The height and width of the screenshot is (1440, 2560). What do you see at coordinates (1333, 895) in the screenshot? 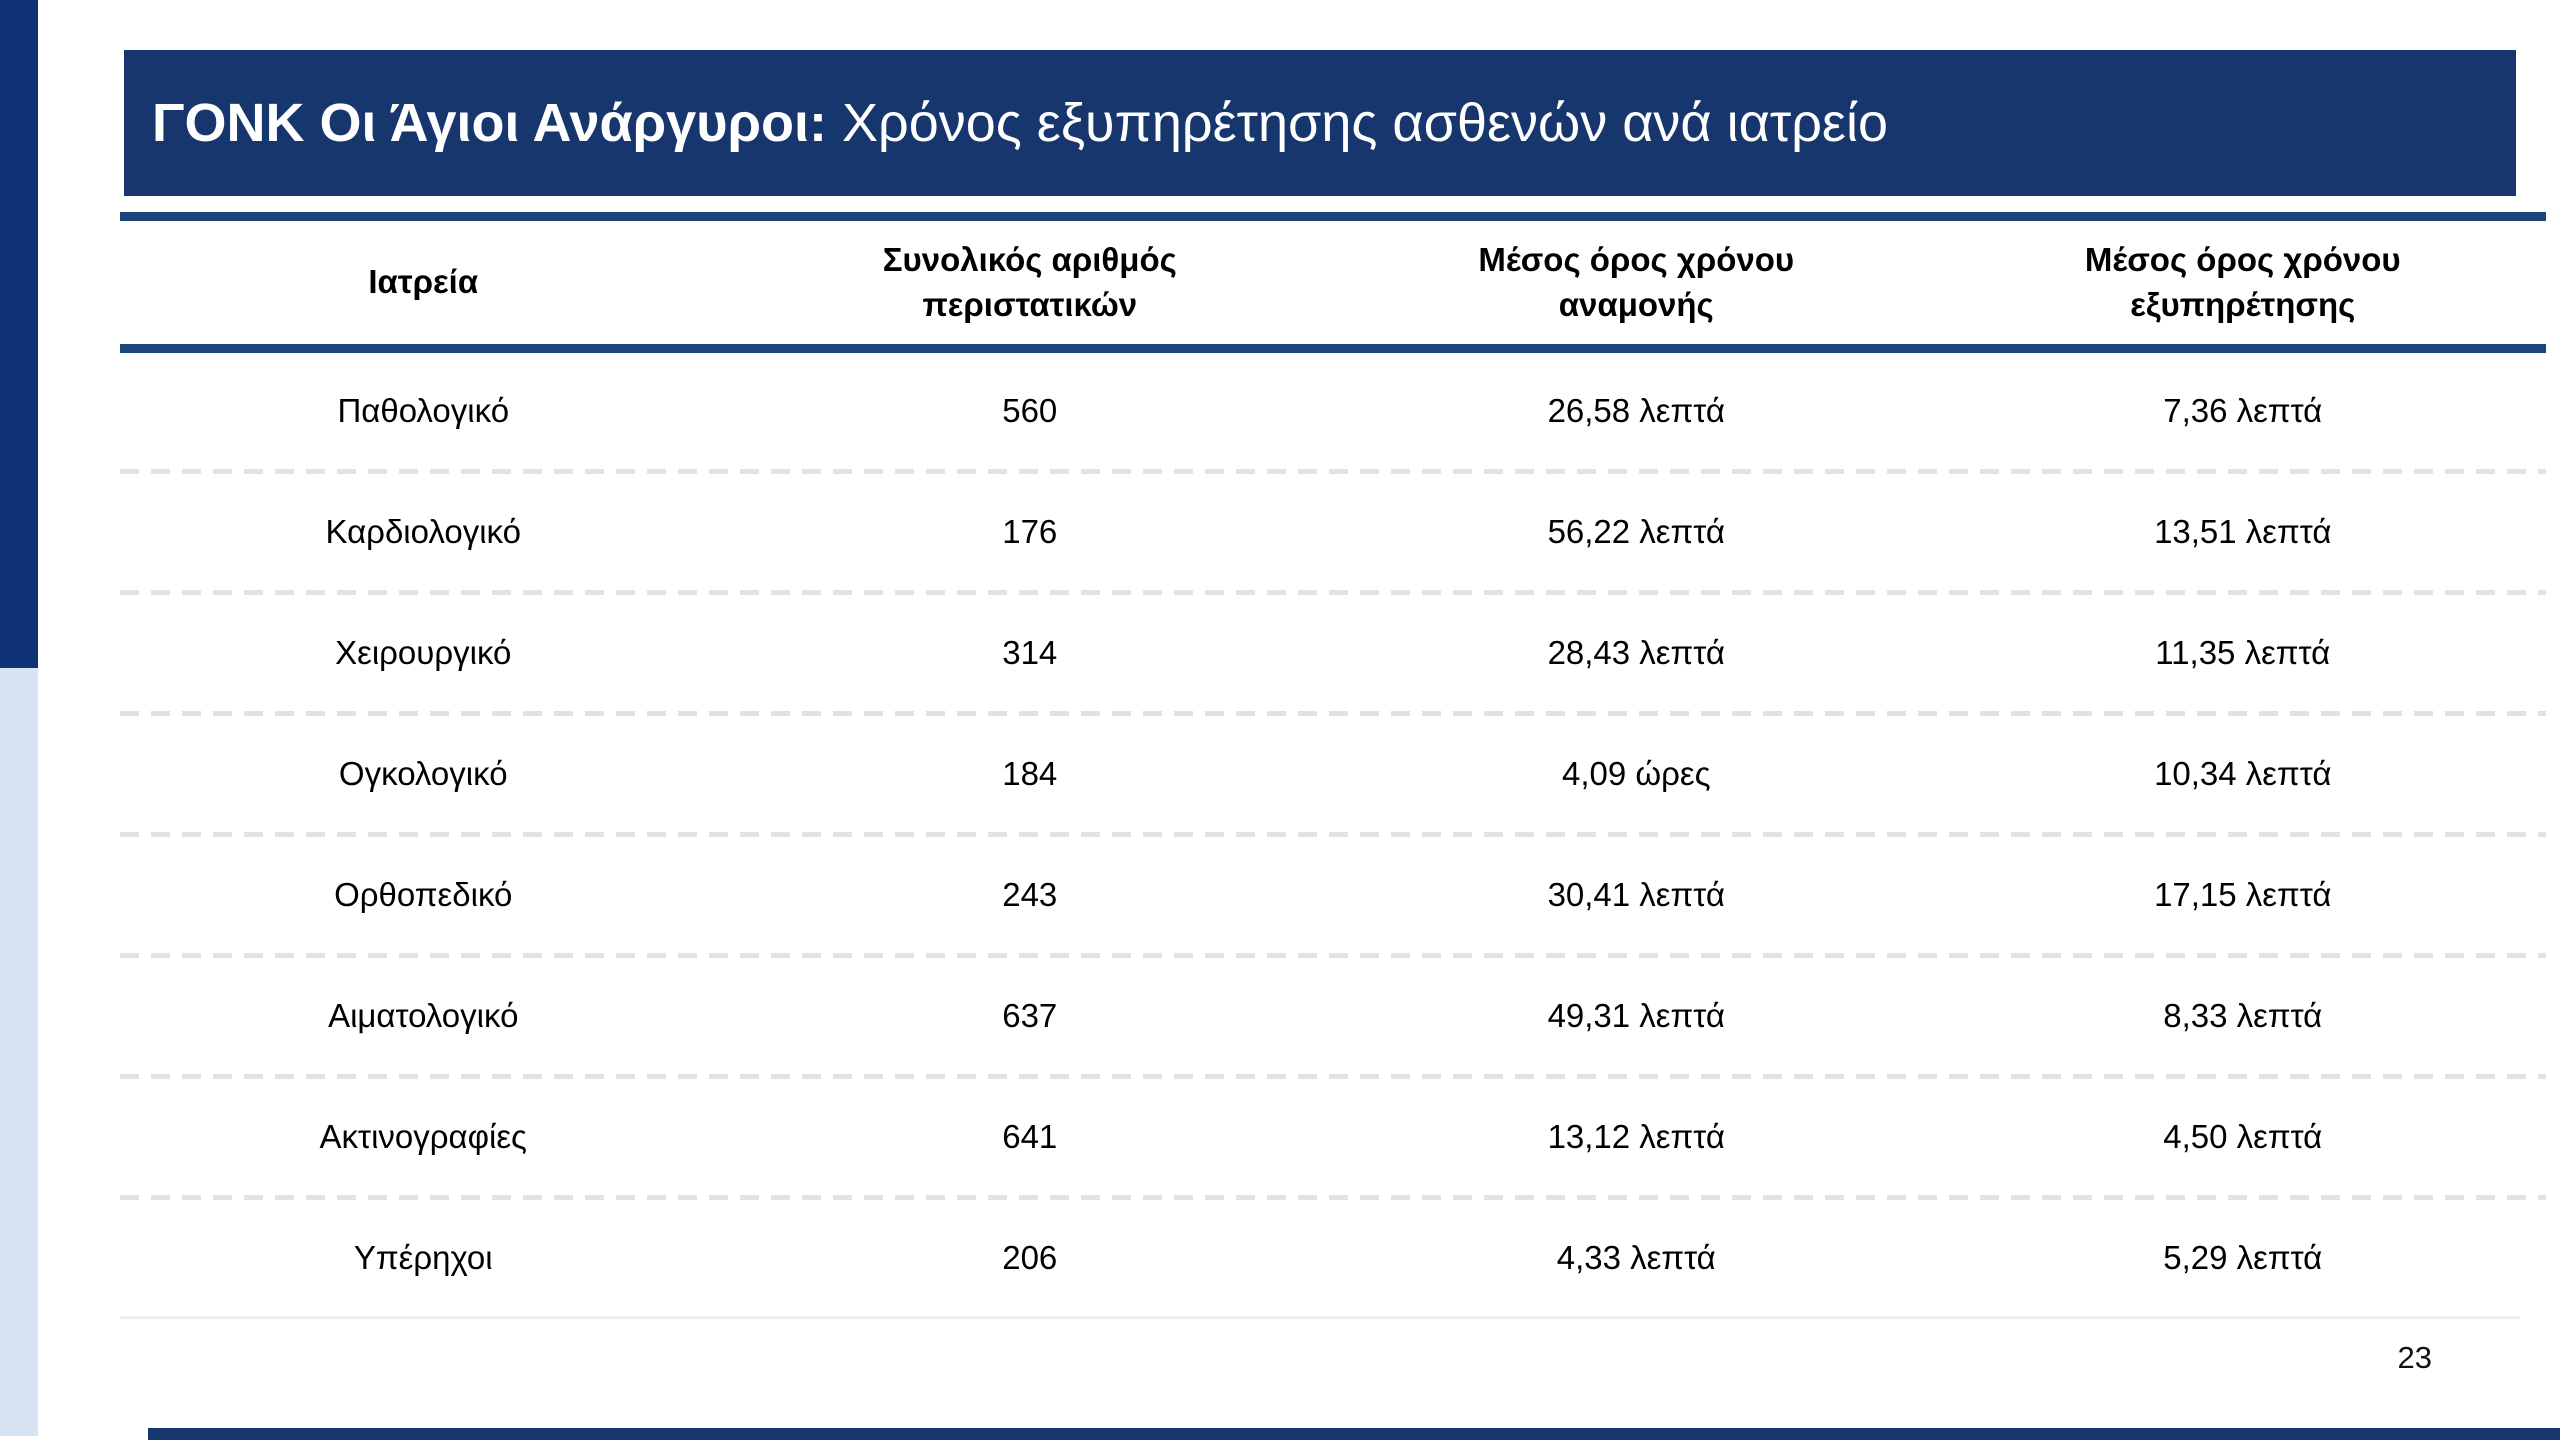
I see `table-row: Ορθοπεδικό 243 30,41 λεπτά 17,15 λεπτά` at bounding box center [1333, 895].